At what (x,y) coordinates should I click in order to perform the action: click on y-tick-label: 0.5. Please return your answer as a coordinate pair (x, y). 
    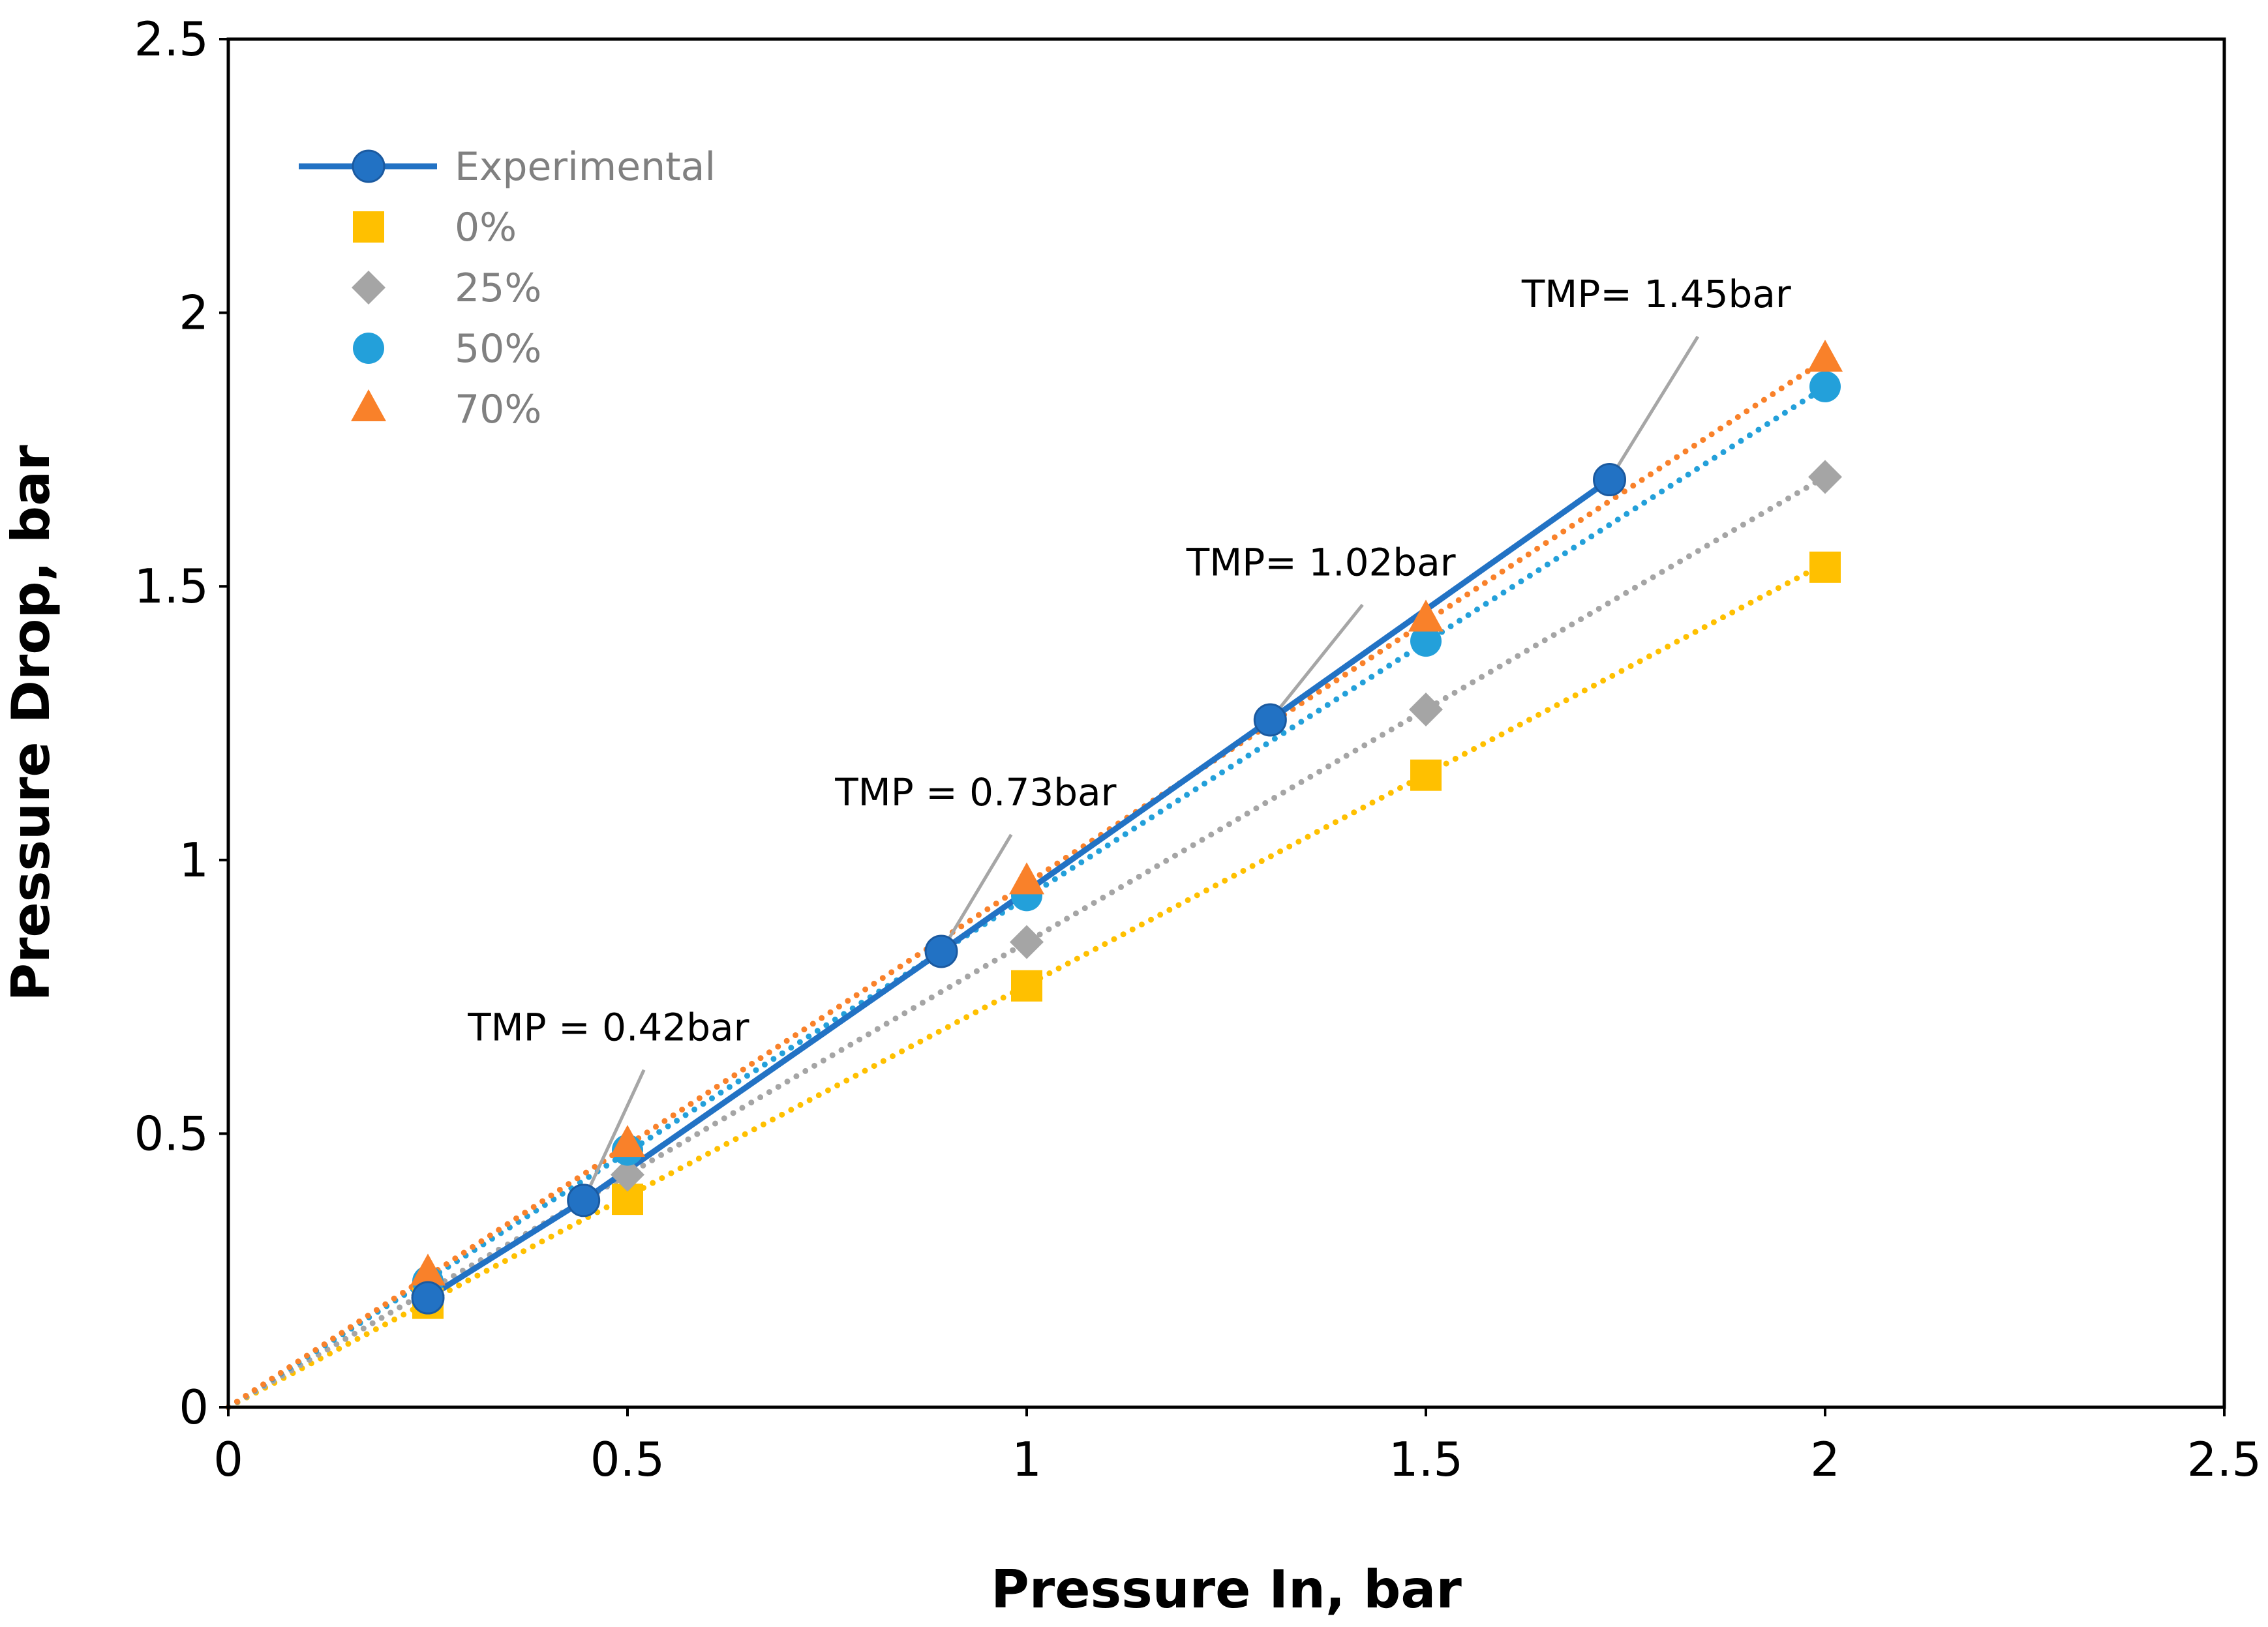
    Looking at the image, I should click on (171, 1133).